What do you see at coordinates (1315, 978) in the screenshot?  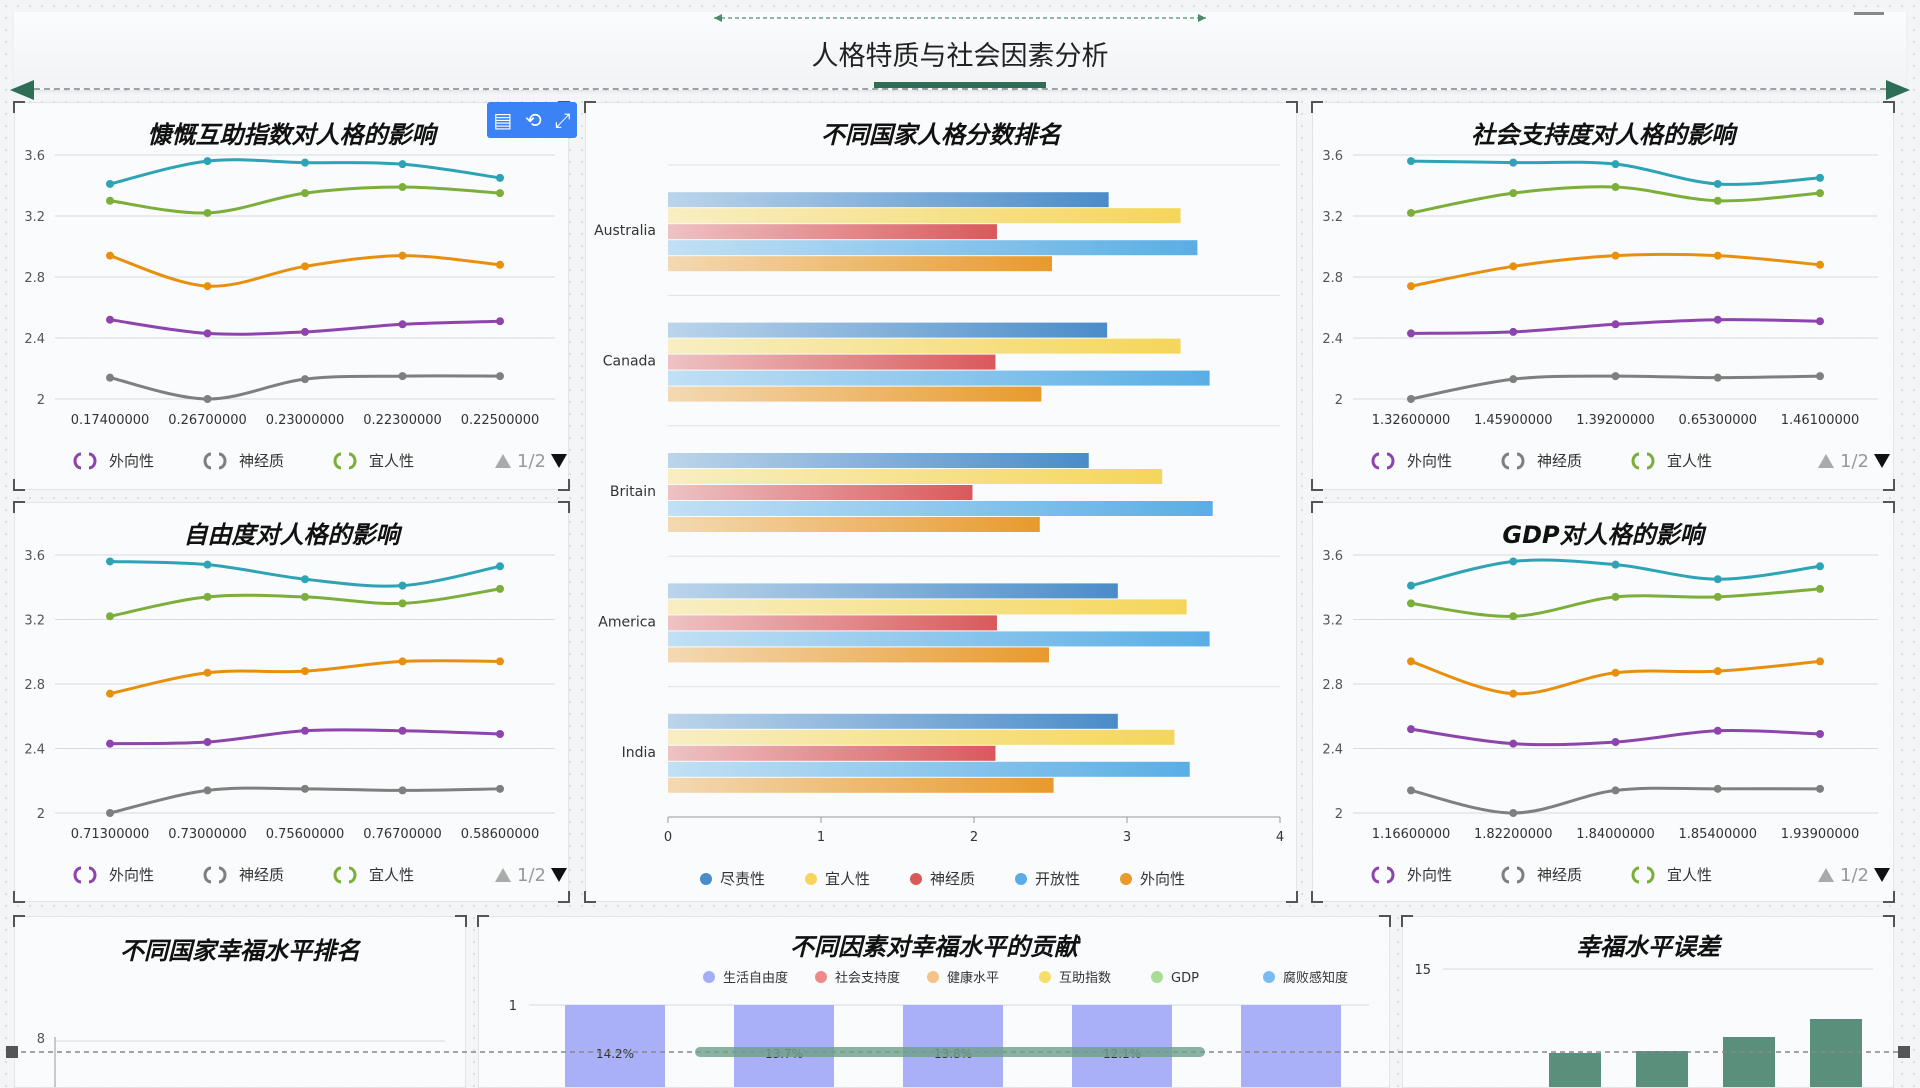 I see `legend-label: 腐败感知度` at bounding box center [1315, 978].